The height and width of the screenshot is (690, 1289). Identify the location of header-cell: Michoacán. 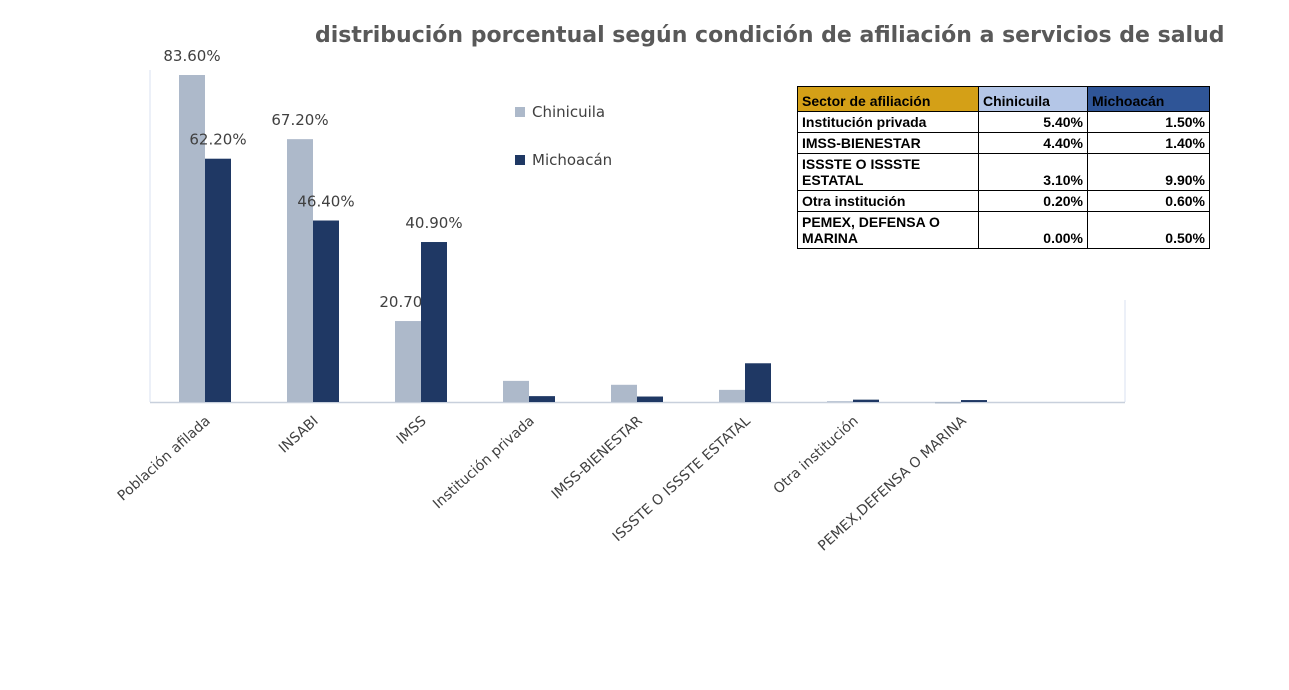
(1148, 99).